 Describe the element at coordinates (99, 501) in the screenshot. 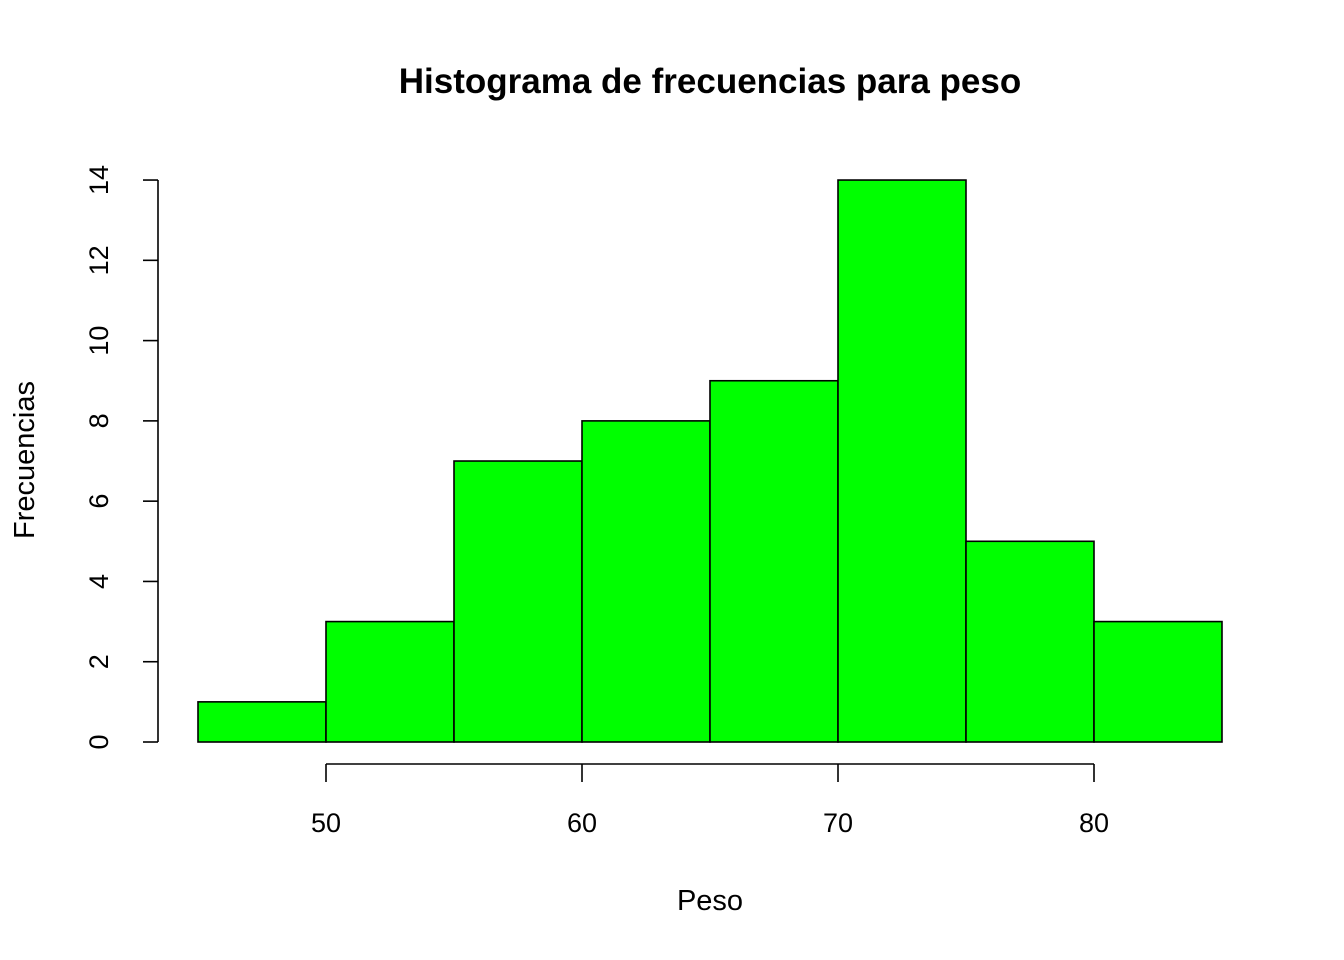

I see `y-tick-label: 6` at that location.